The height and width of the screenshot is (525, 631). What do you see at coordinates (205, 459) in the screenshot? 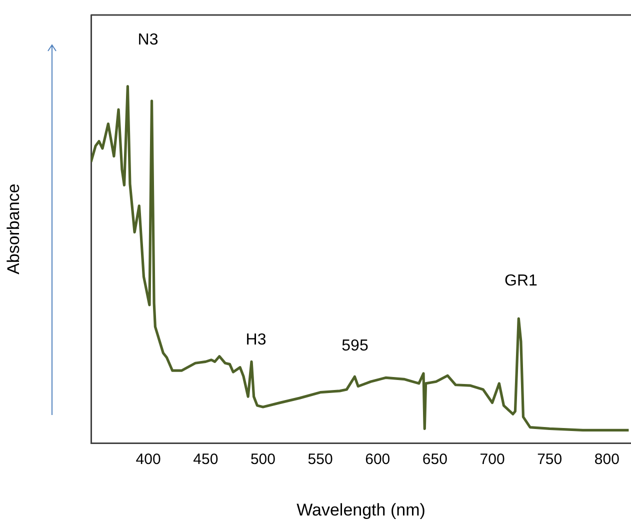
I see `x-tick-label: 450` at bounding box center [205, 459].